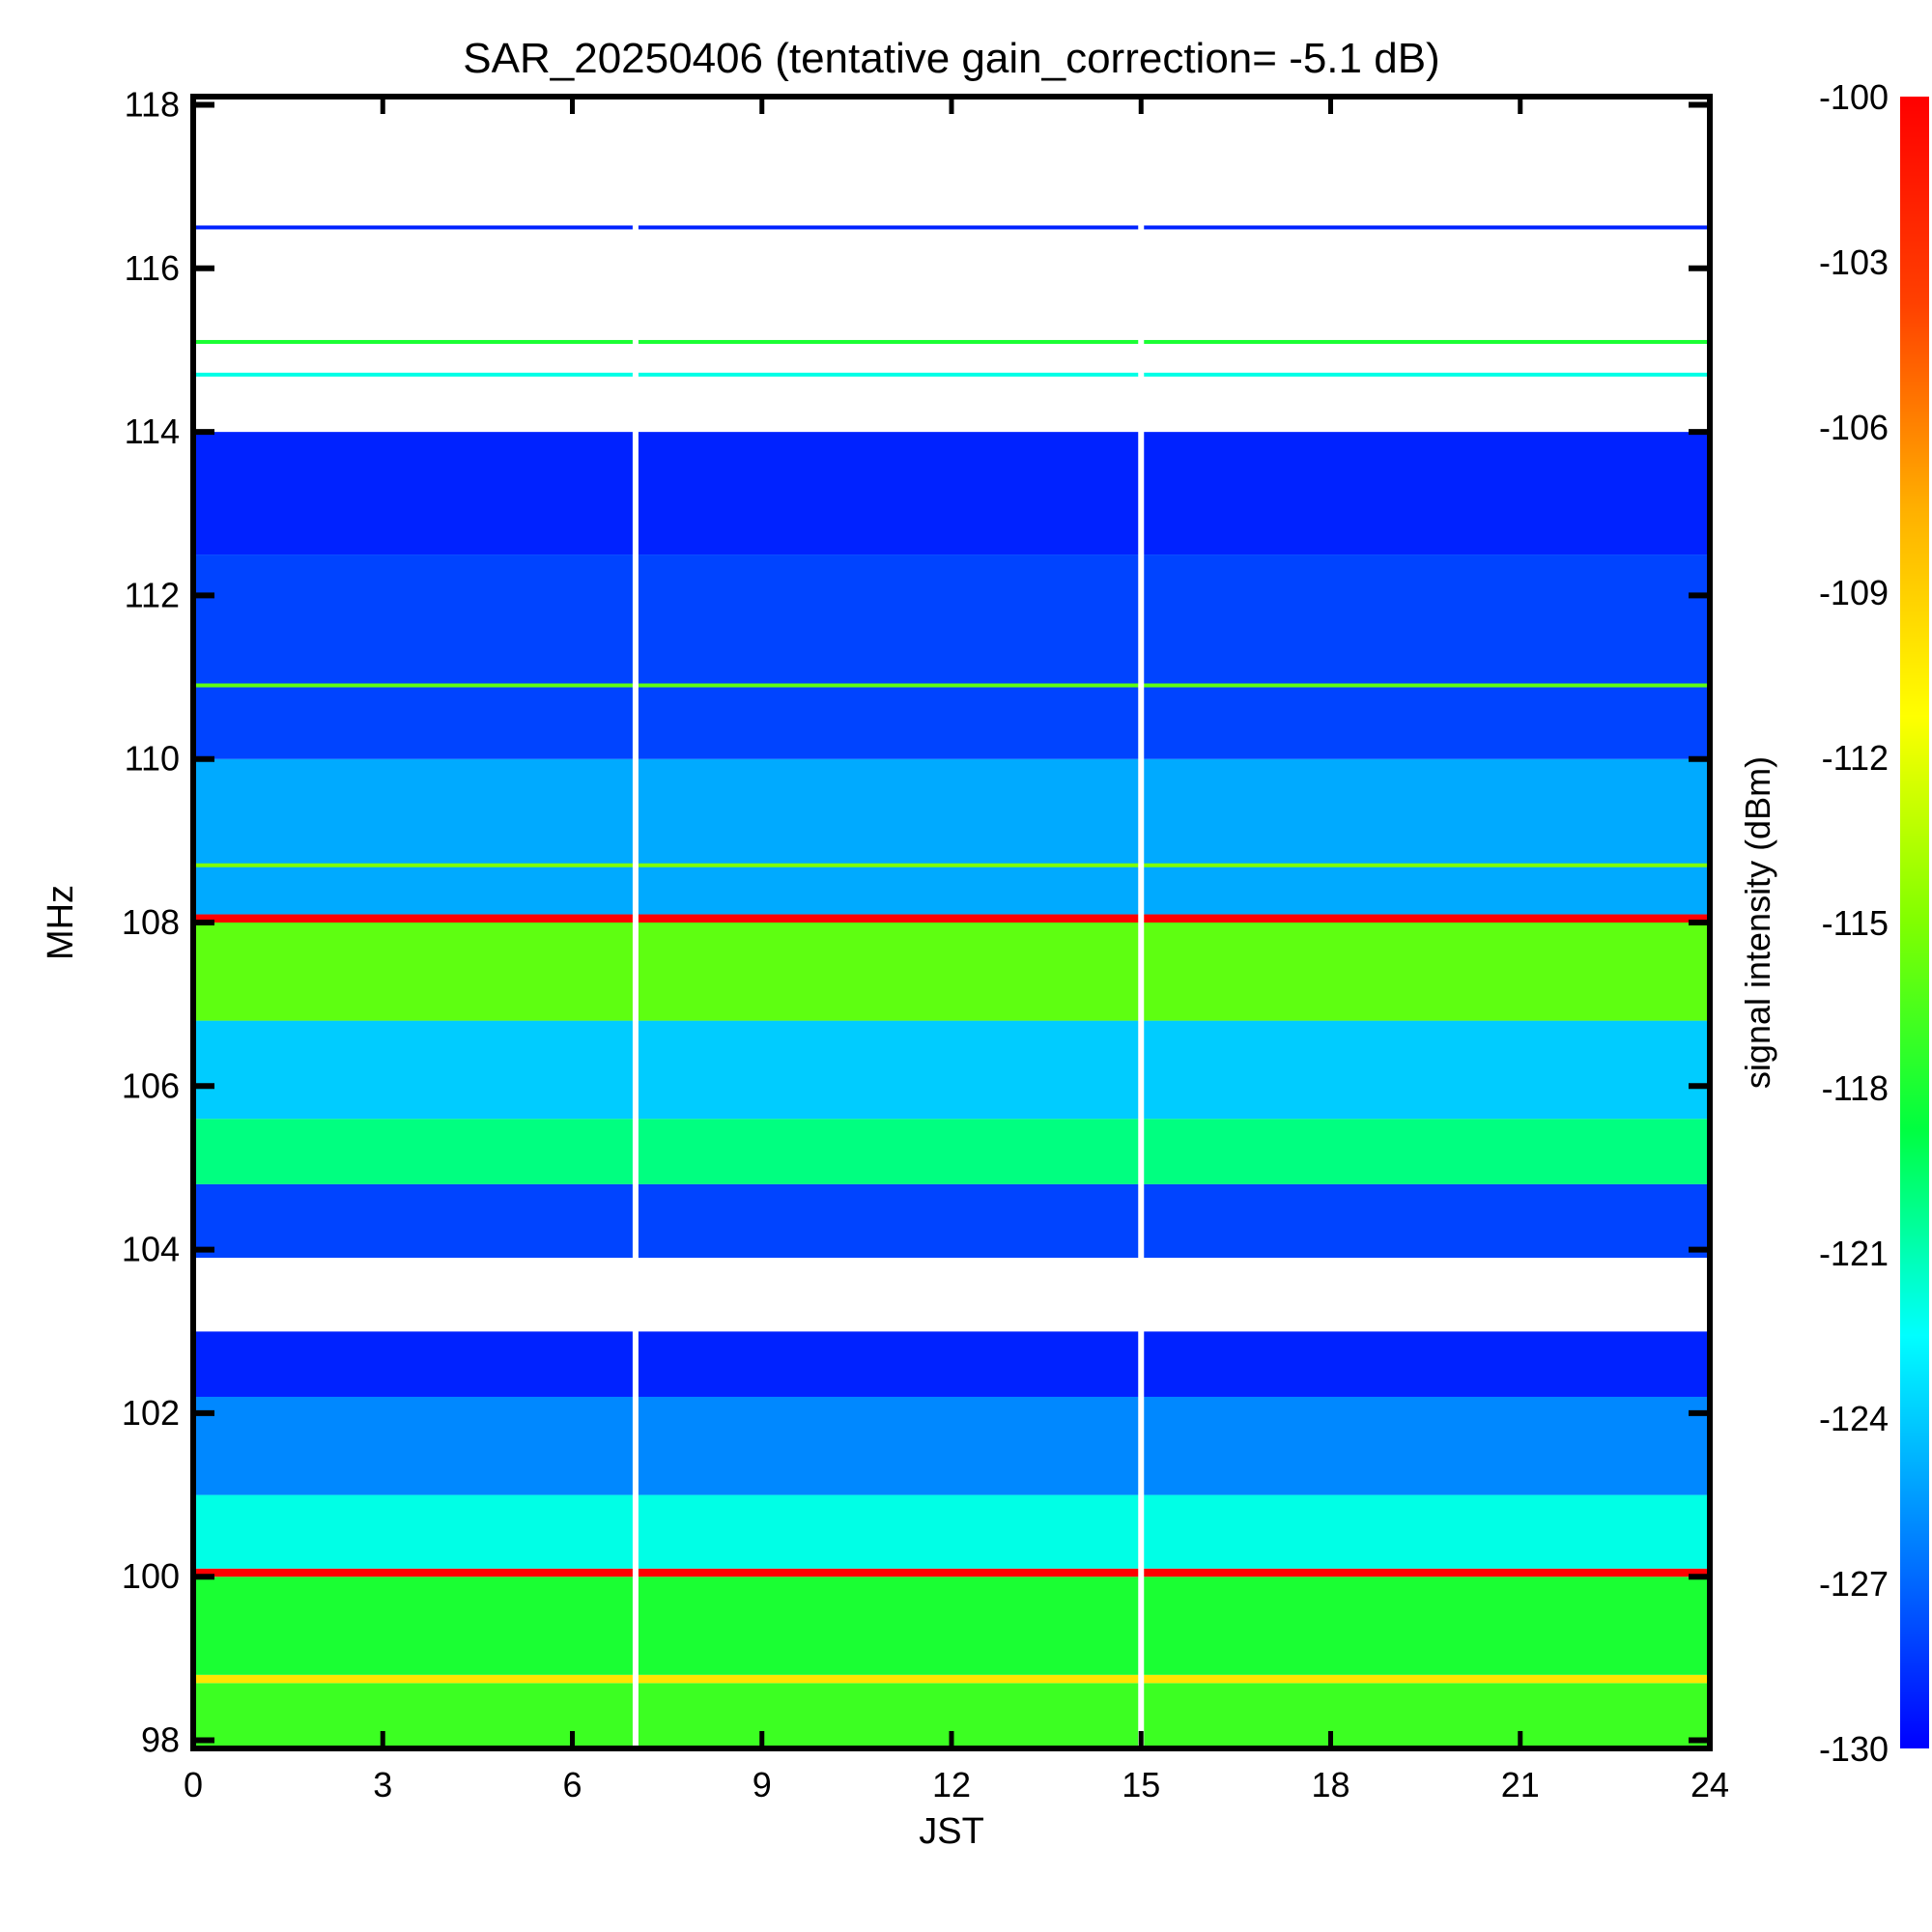  What do you see at coordinates (1330, 1784) in the screenshot?
I see `x-tick-label-18: 18` at bounding box center [1330, 1784].